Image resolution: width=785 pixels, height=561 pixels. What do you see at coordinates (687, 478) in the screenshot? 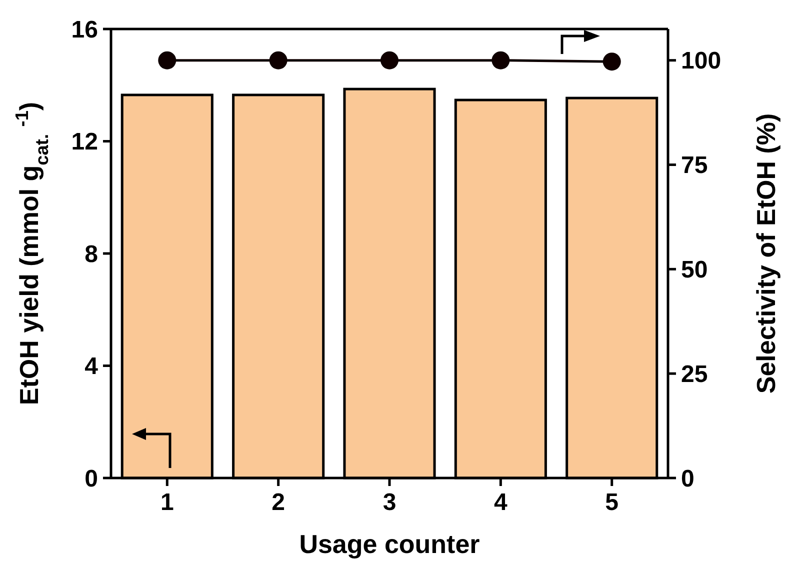
I see `y2-tick-label: 0` at bounding box center [687, 478].